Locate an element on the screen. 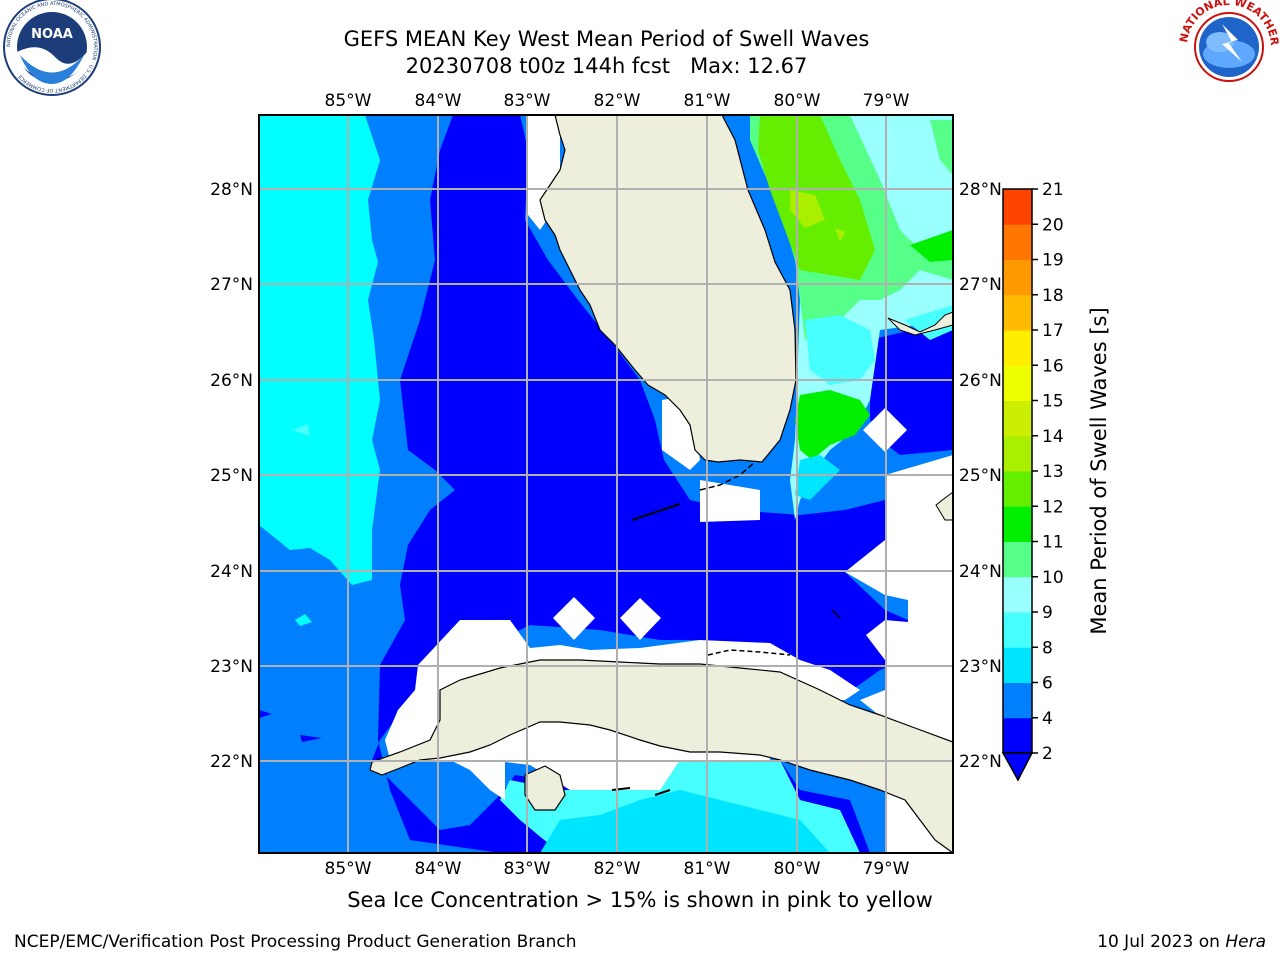 This screenshot has height=960, width=1280. colorbar-tick-label: 19 is located at coordinates (1053, 261).